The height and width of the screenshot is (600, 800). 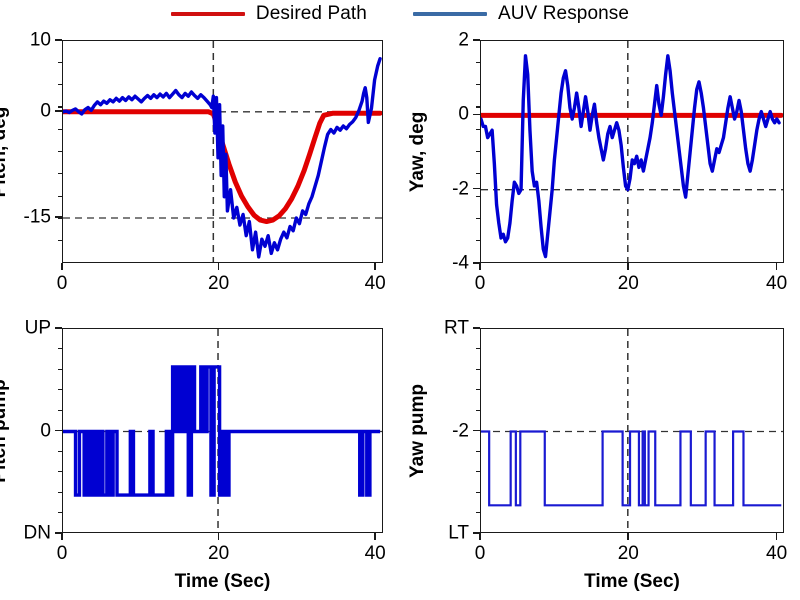 I want to click on plot-canvas-pitch, so click(x=222, y=151).